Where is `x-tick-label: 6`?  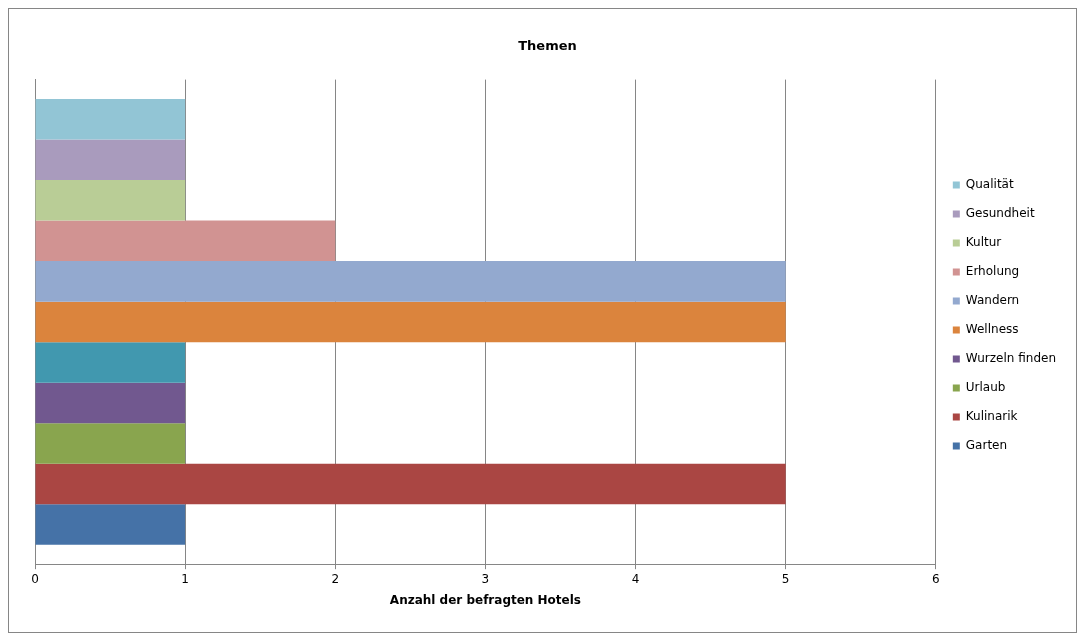
x-tick-label: 6 is located at coordinates (936, 578).